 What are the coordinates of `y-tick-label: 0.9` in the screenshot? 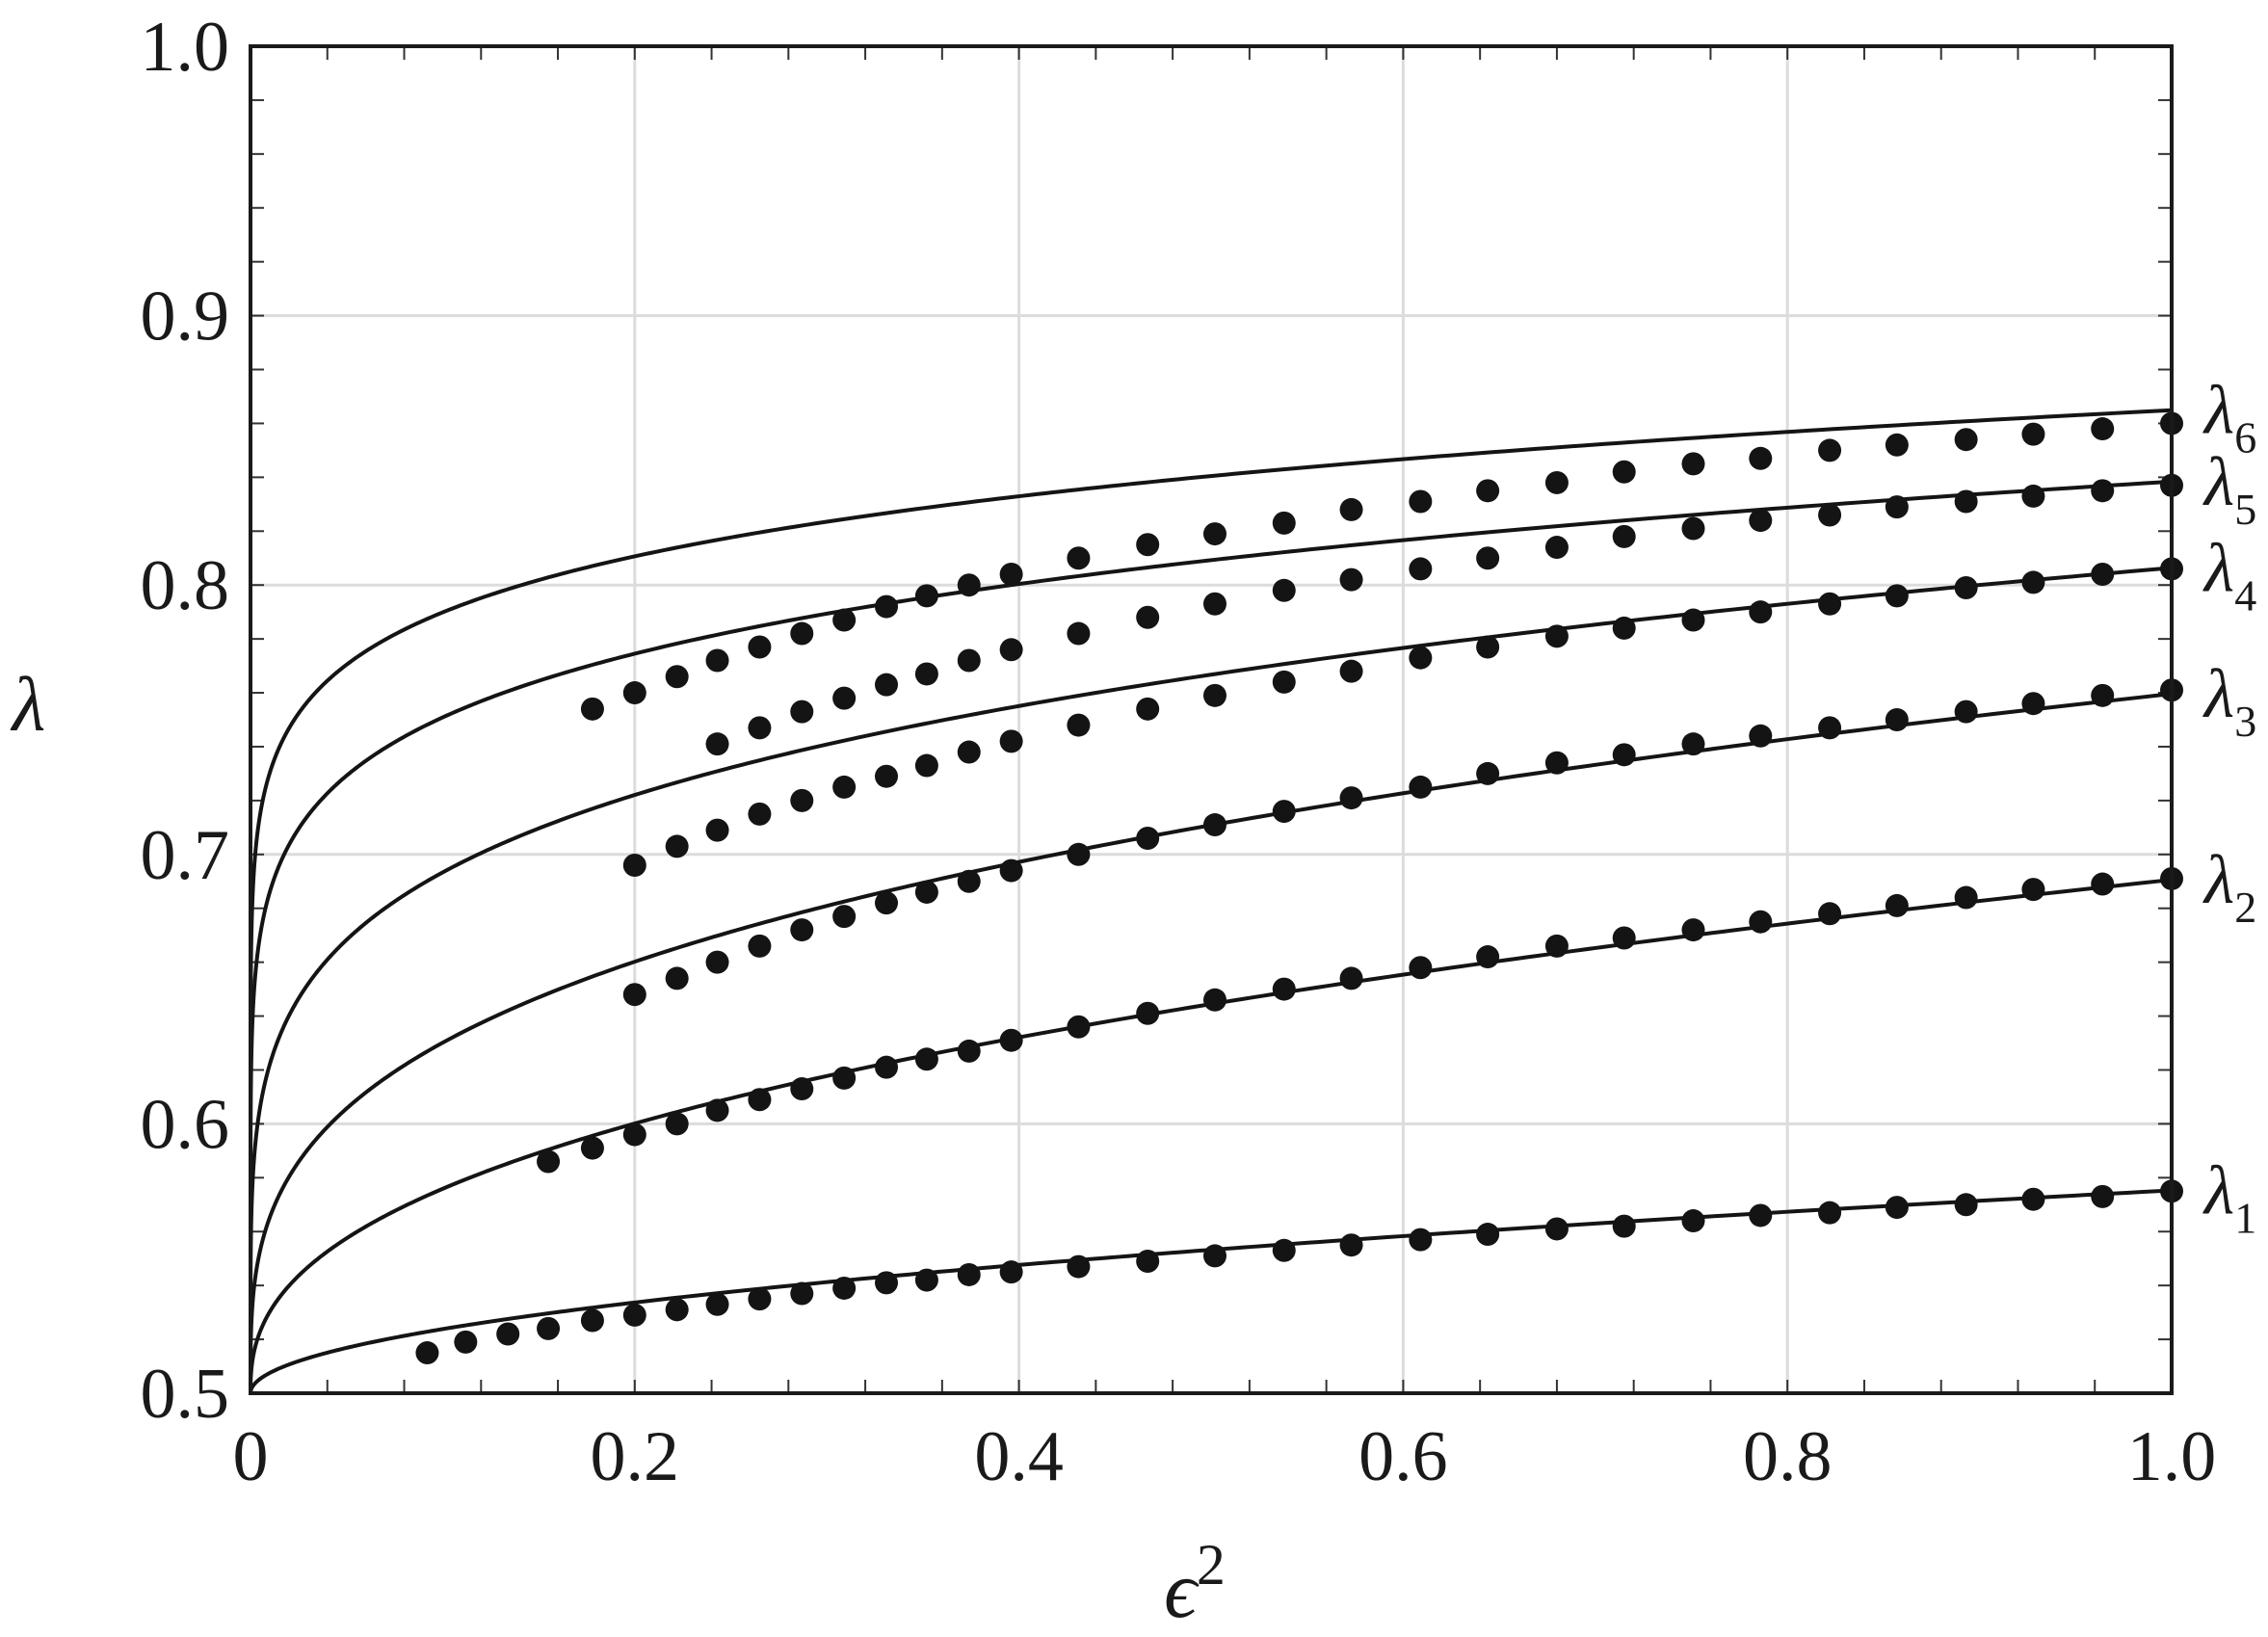 It's located at (185, 316).